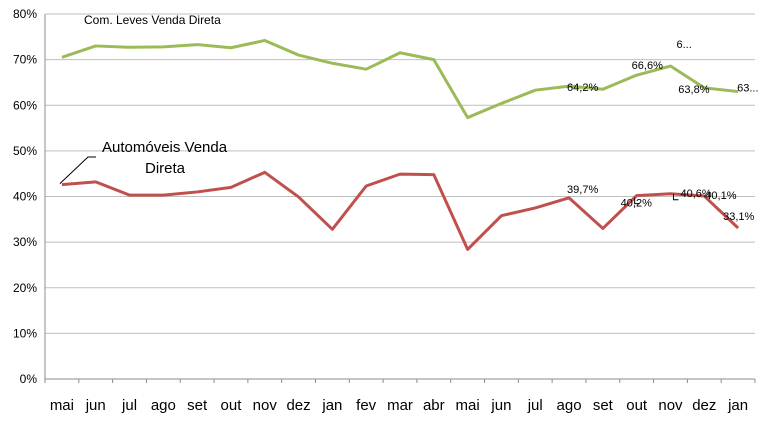  What do you see at coordinates (25, 288) in the screenshot?
I see `y-tick-label: 20%` at bounding box center [25, 288].